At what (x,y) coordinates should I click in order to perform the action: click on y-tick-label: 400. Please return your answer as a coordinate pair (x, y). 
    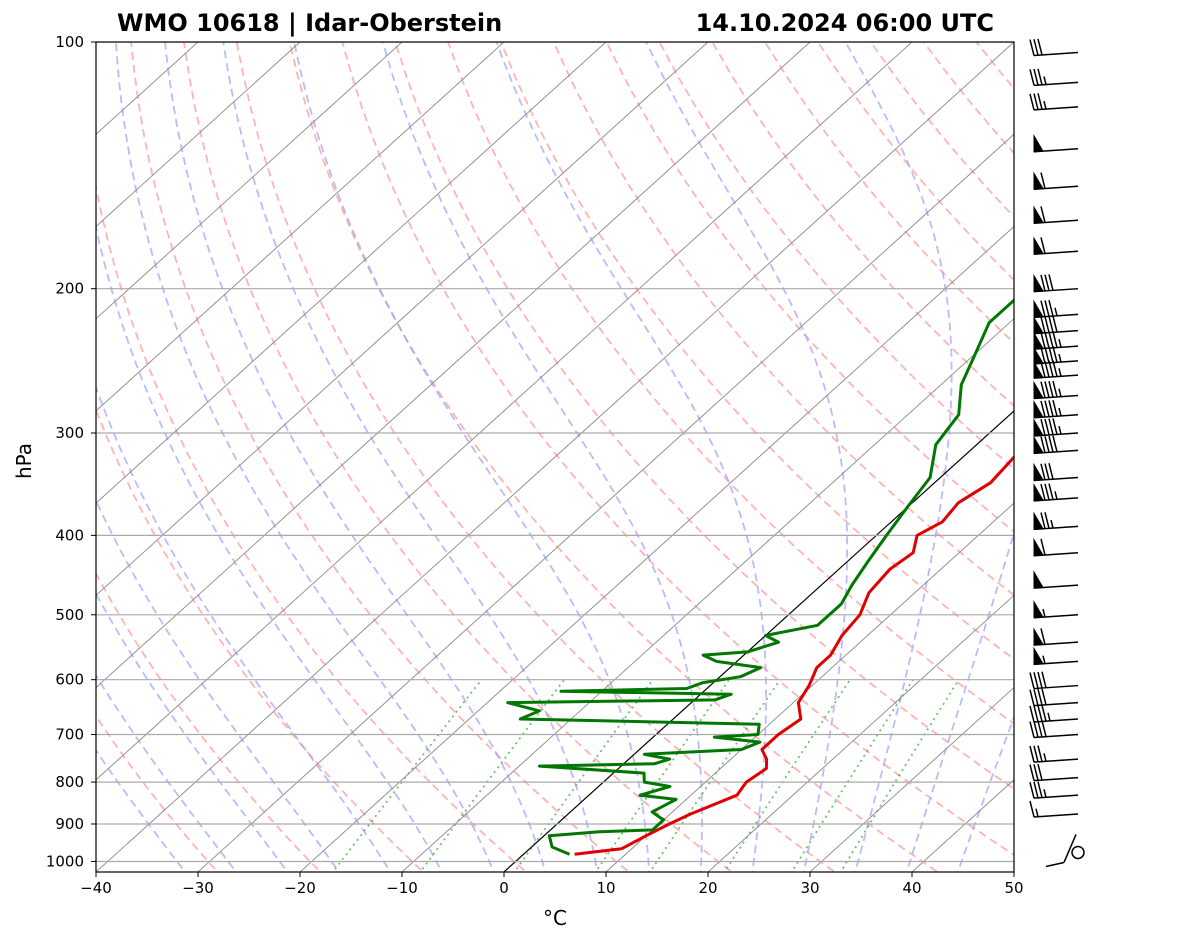
    Looking at the image, I should click on (69, 535).